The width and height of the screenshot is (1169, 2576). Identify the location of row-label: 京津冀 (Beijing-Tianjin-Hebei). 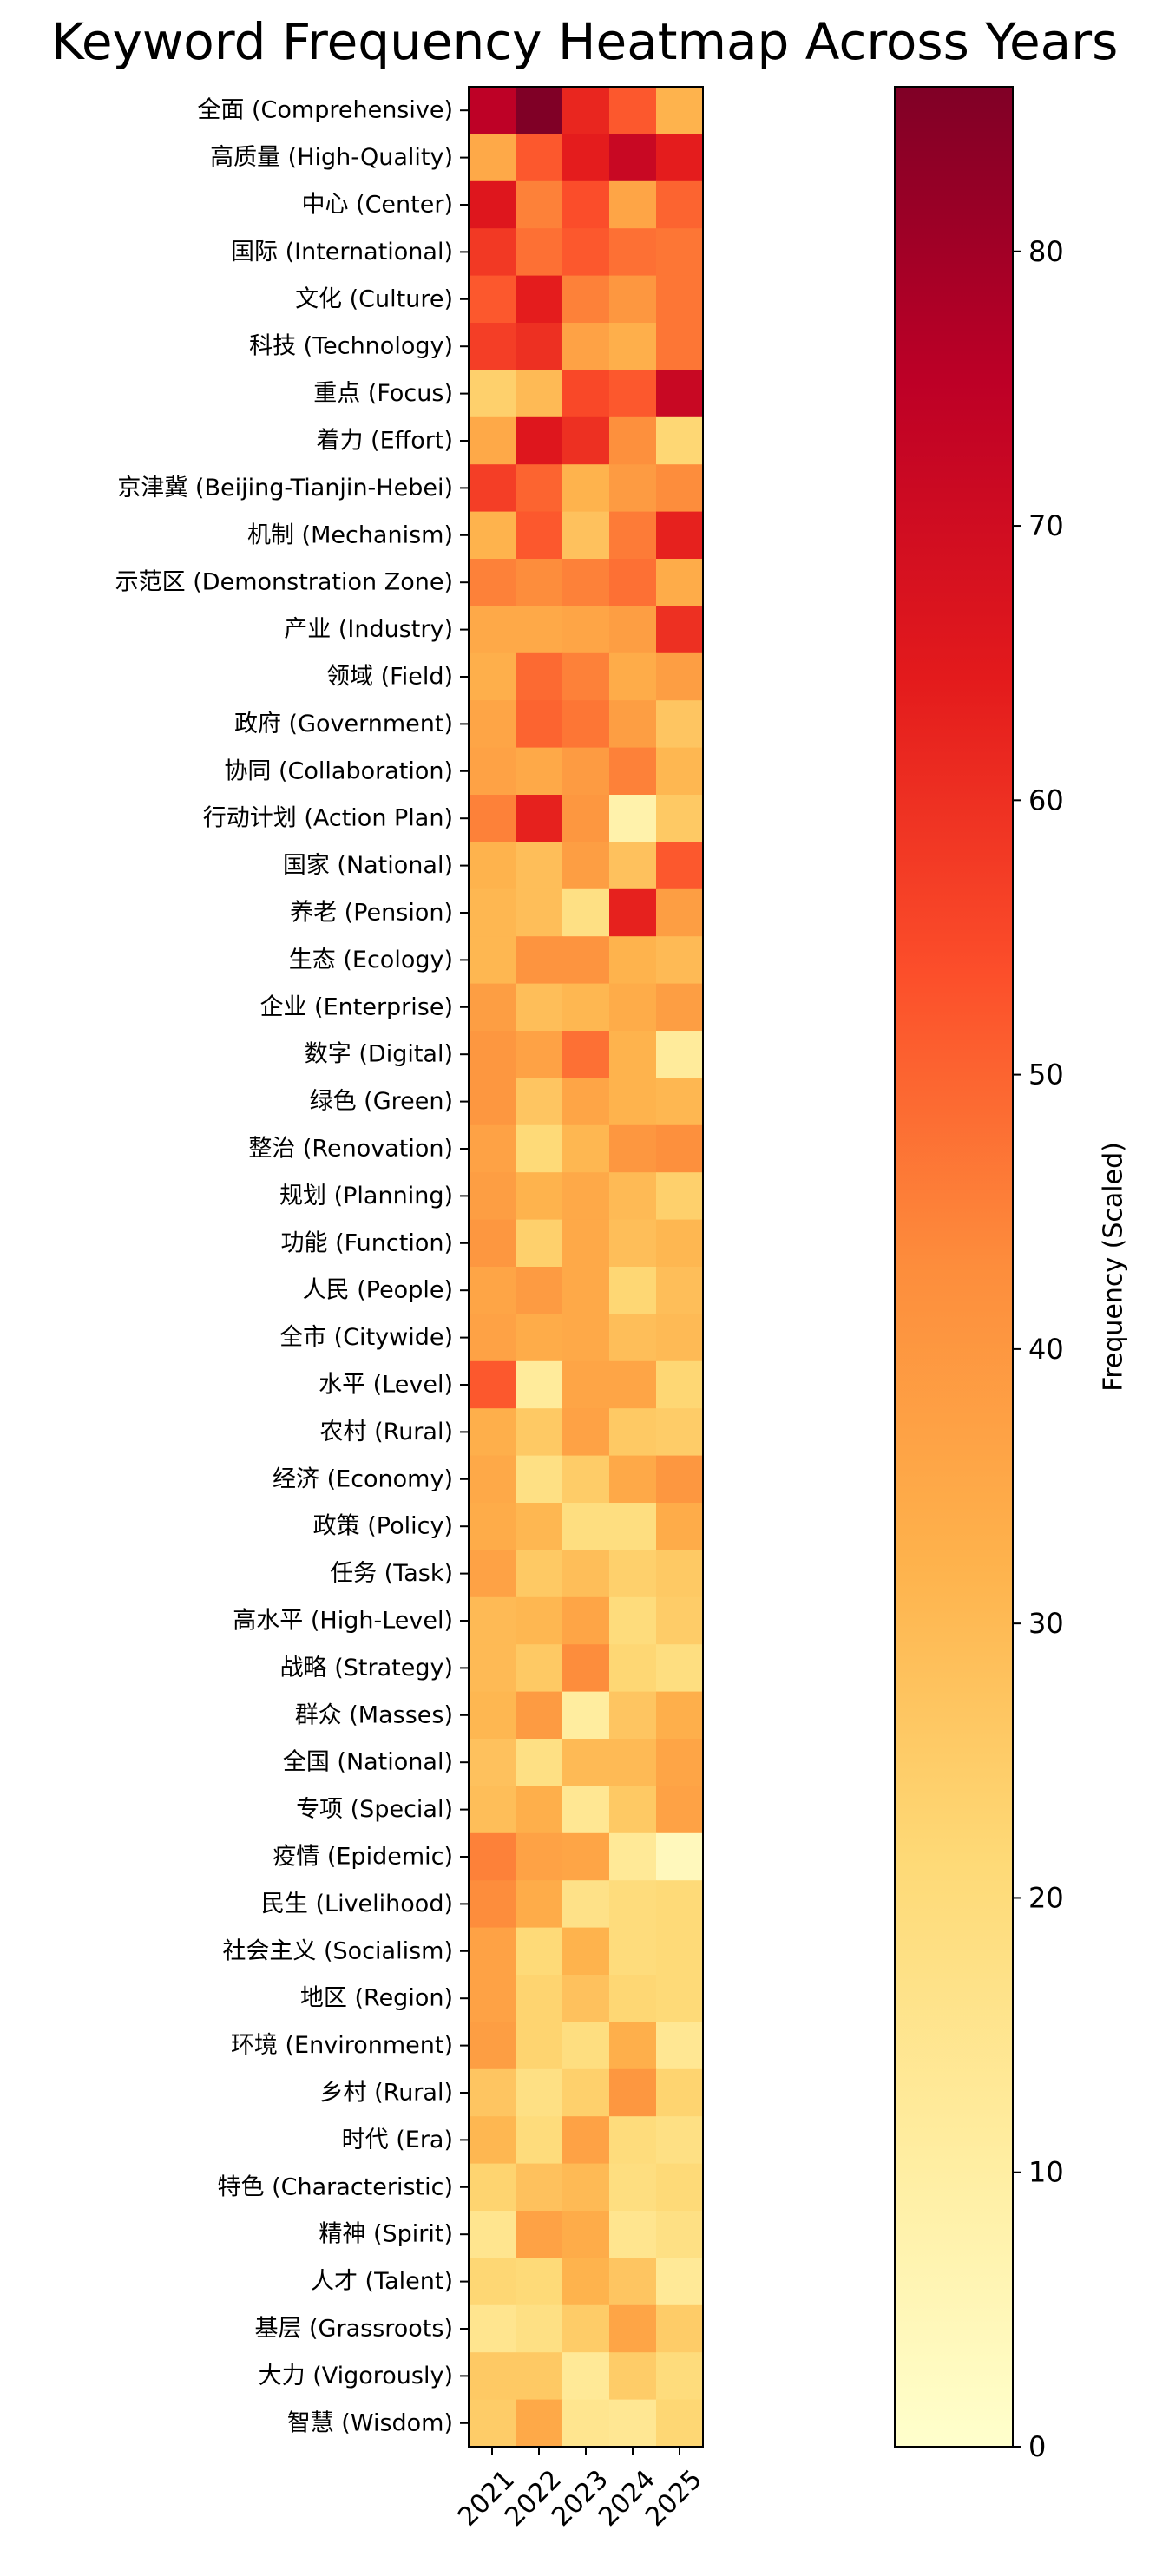
(285, 488).